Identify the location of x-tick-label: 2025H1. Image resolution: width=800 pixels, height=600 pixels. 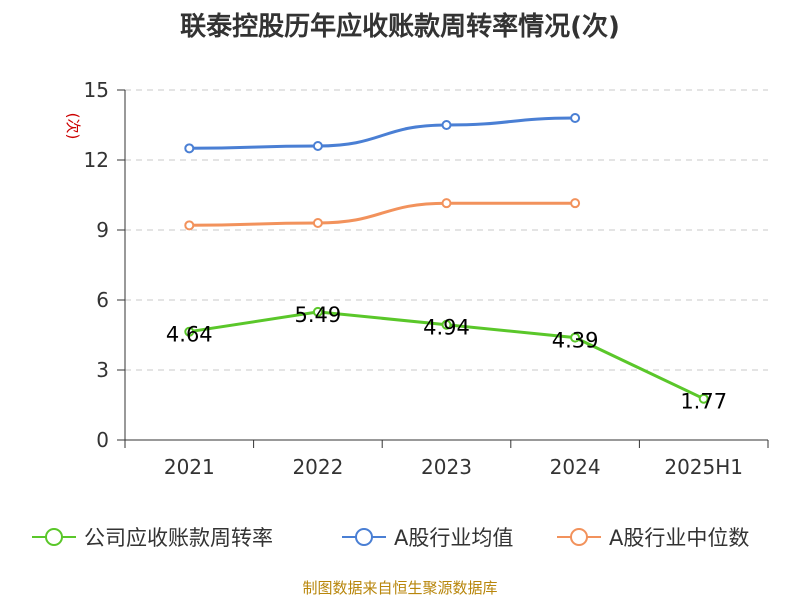
(703, 467).